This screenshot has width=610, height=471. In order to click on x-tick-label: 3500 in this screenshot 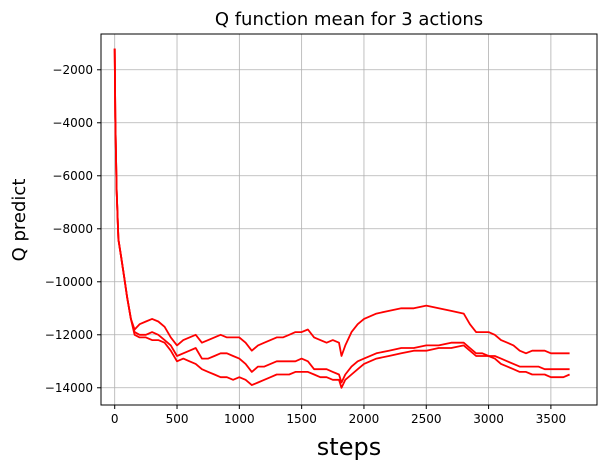, I will do `click(551, 419)`.